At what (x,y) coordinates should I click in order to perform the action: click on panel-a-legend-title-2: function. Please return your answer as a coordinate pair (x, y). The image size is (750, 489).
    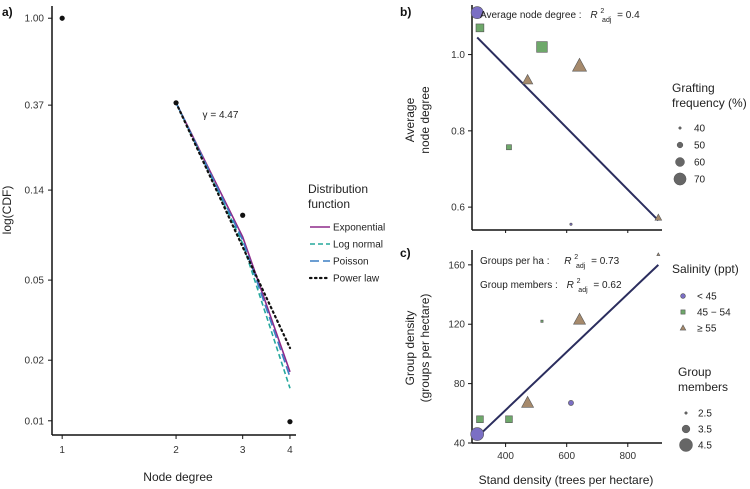
    Looking at the image, I should click on (329, 204).